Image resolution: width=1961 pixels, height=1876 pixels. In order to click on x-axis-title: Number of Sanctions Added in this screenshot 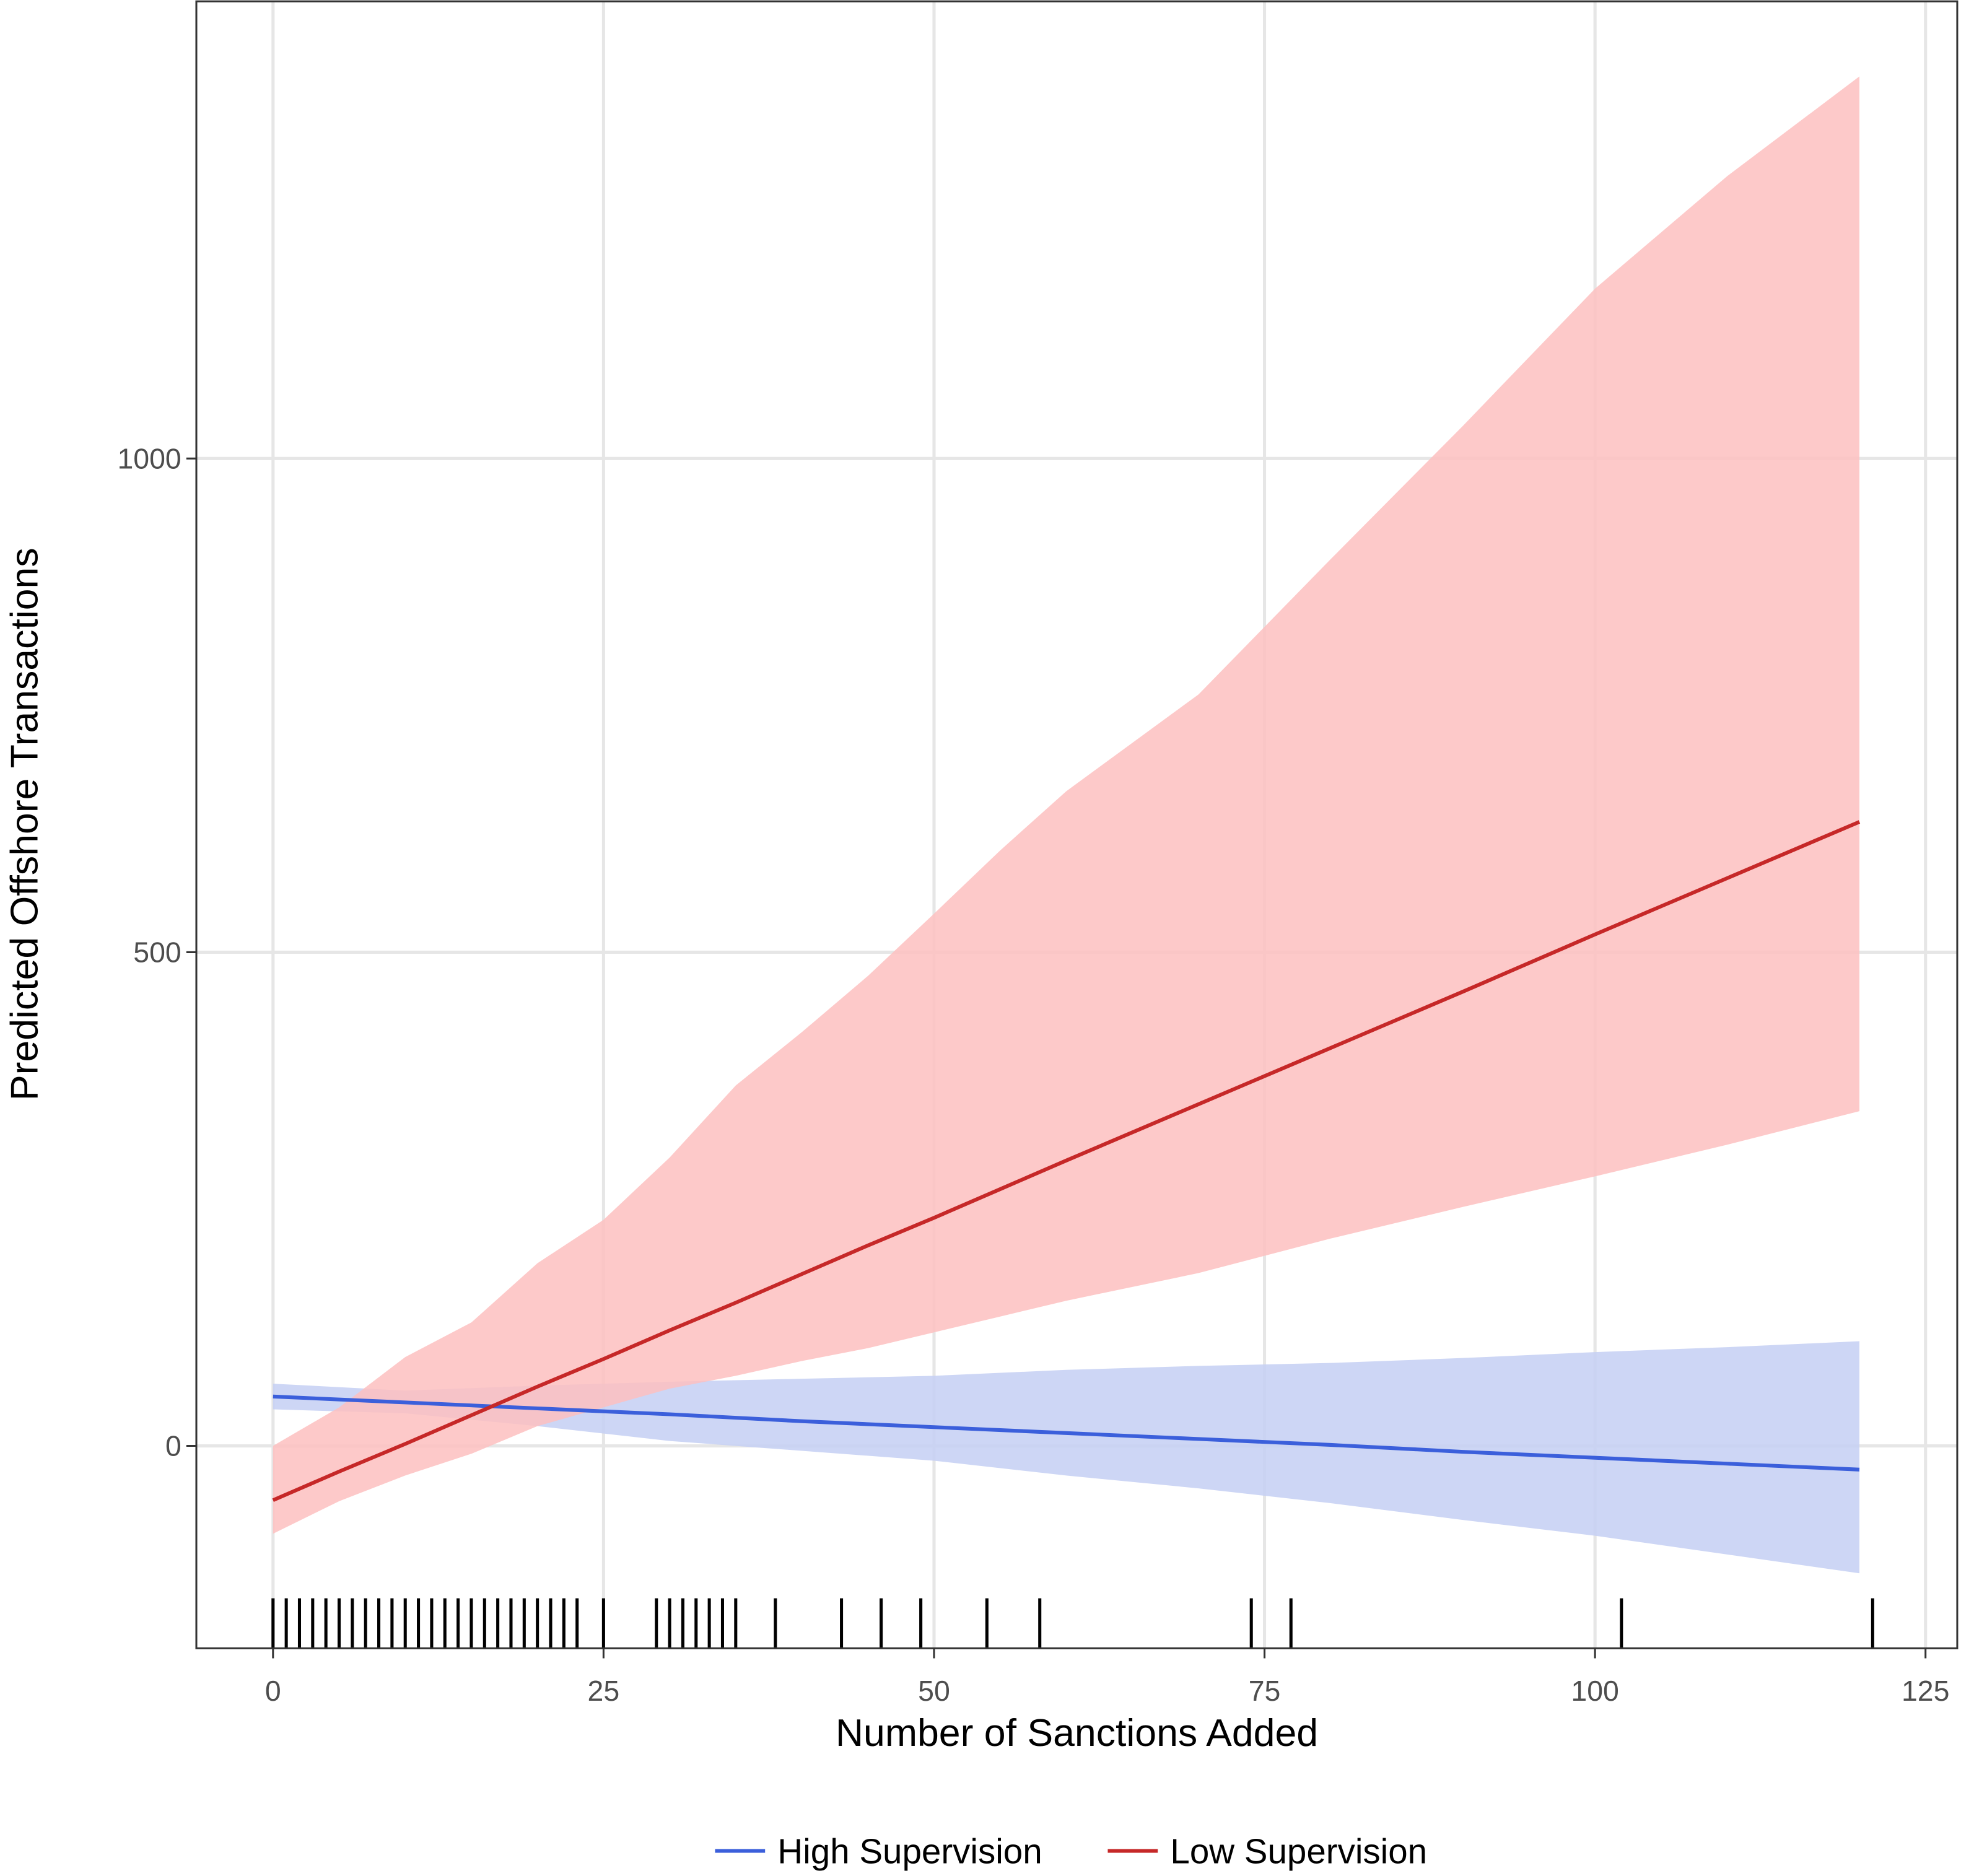, I will do `click(1077, 1733)`.